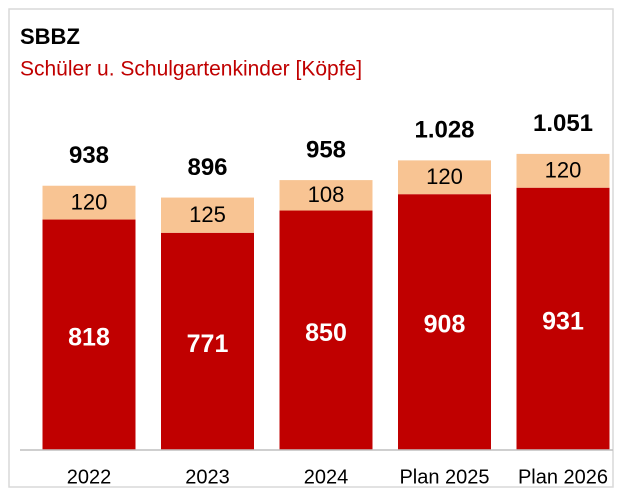  I want to click on x-tick-label: 2022, so click(89, 477).